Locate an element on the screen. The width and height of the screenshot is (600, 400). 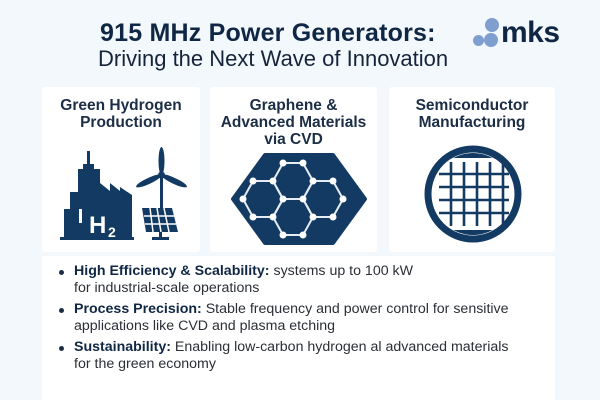
logo-wordmark: mks is located at coordinates (530, 32).